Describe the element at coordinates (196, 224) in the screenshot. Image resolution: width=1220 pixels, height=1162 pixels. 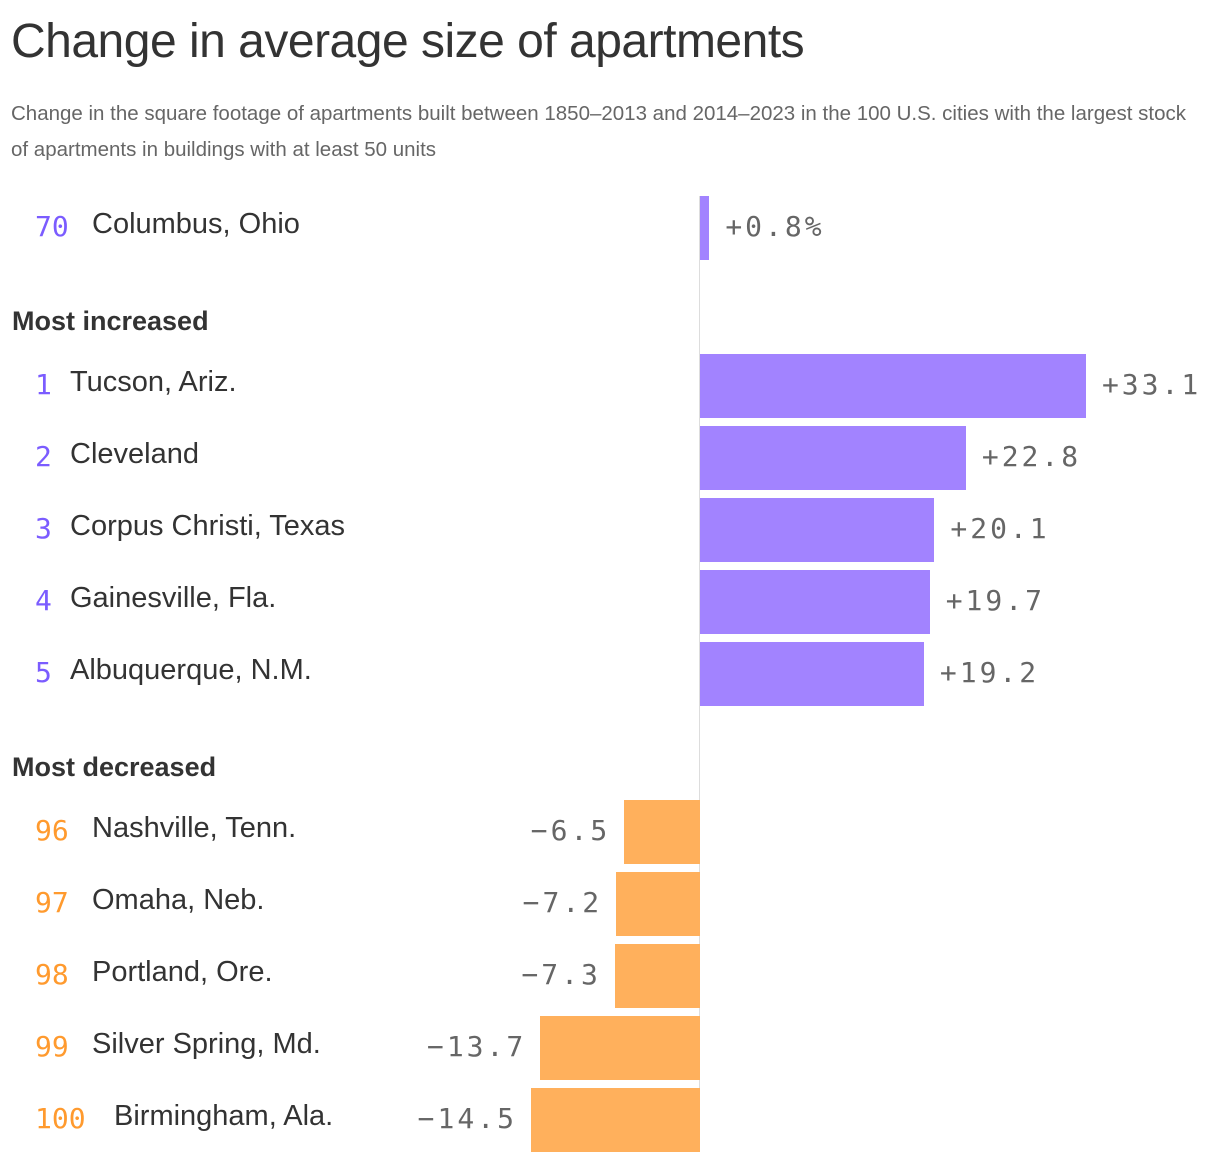
I see `city-label: Columbus, Ohio` at that location.